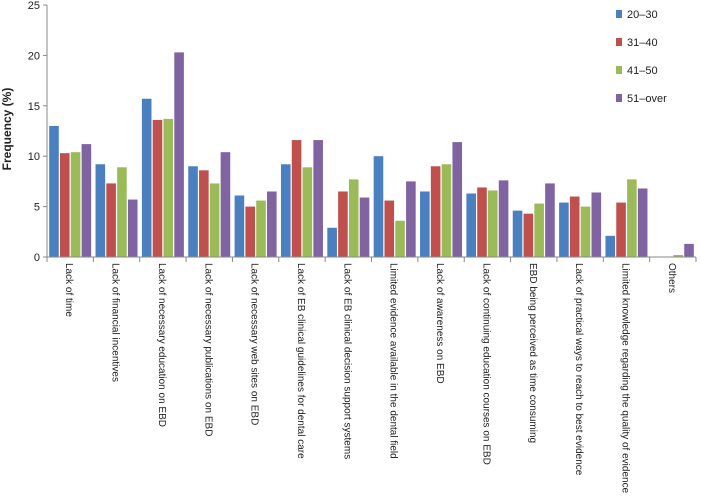  What do you see at coordinates (37, 132) in the screenshot?
I see `y-axis-ticks: 0 5 10 15 20 25` at bounding box center [37, 132].